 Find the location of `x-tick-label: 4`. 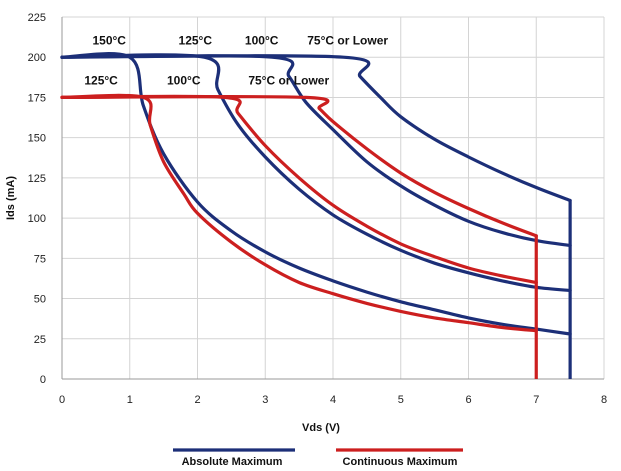

x-tick-label: 4 is located at coordinates (333, 400).